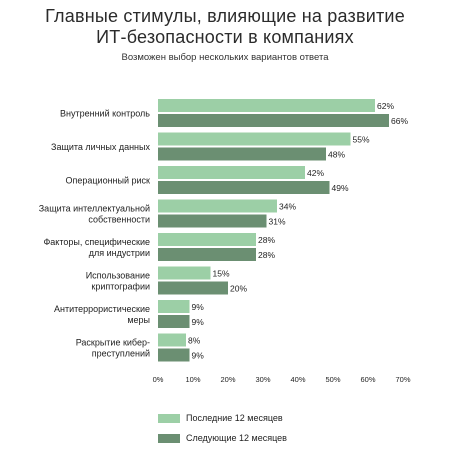  What do you see at coordinates (340, 188) in the screenshot?
I see `data-label: 49%` at bounding box center [340, 188].